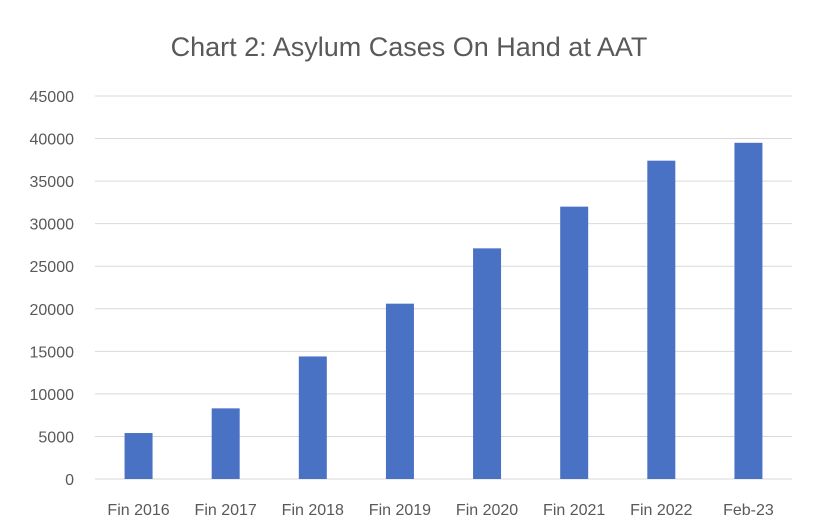 This screenshot has height=532, width=818. What do you see at coordinates (574, 342) in the screenshot?
I see `bar-fin-2021` at bounding box center [574, 342].